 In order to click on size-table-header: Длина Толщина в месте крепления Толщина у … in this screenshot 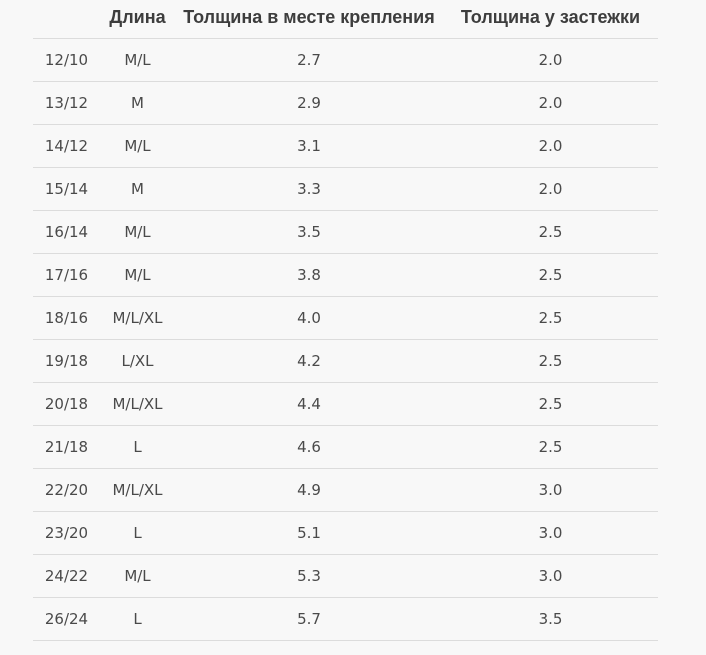, I will do `click(345, 19)`.